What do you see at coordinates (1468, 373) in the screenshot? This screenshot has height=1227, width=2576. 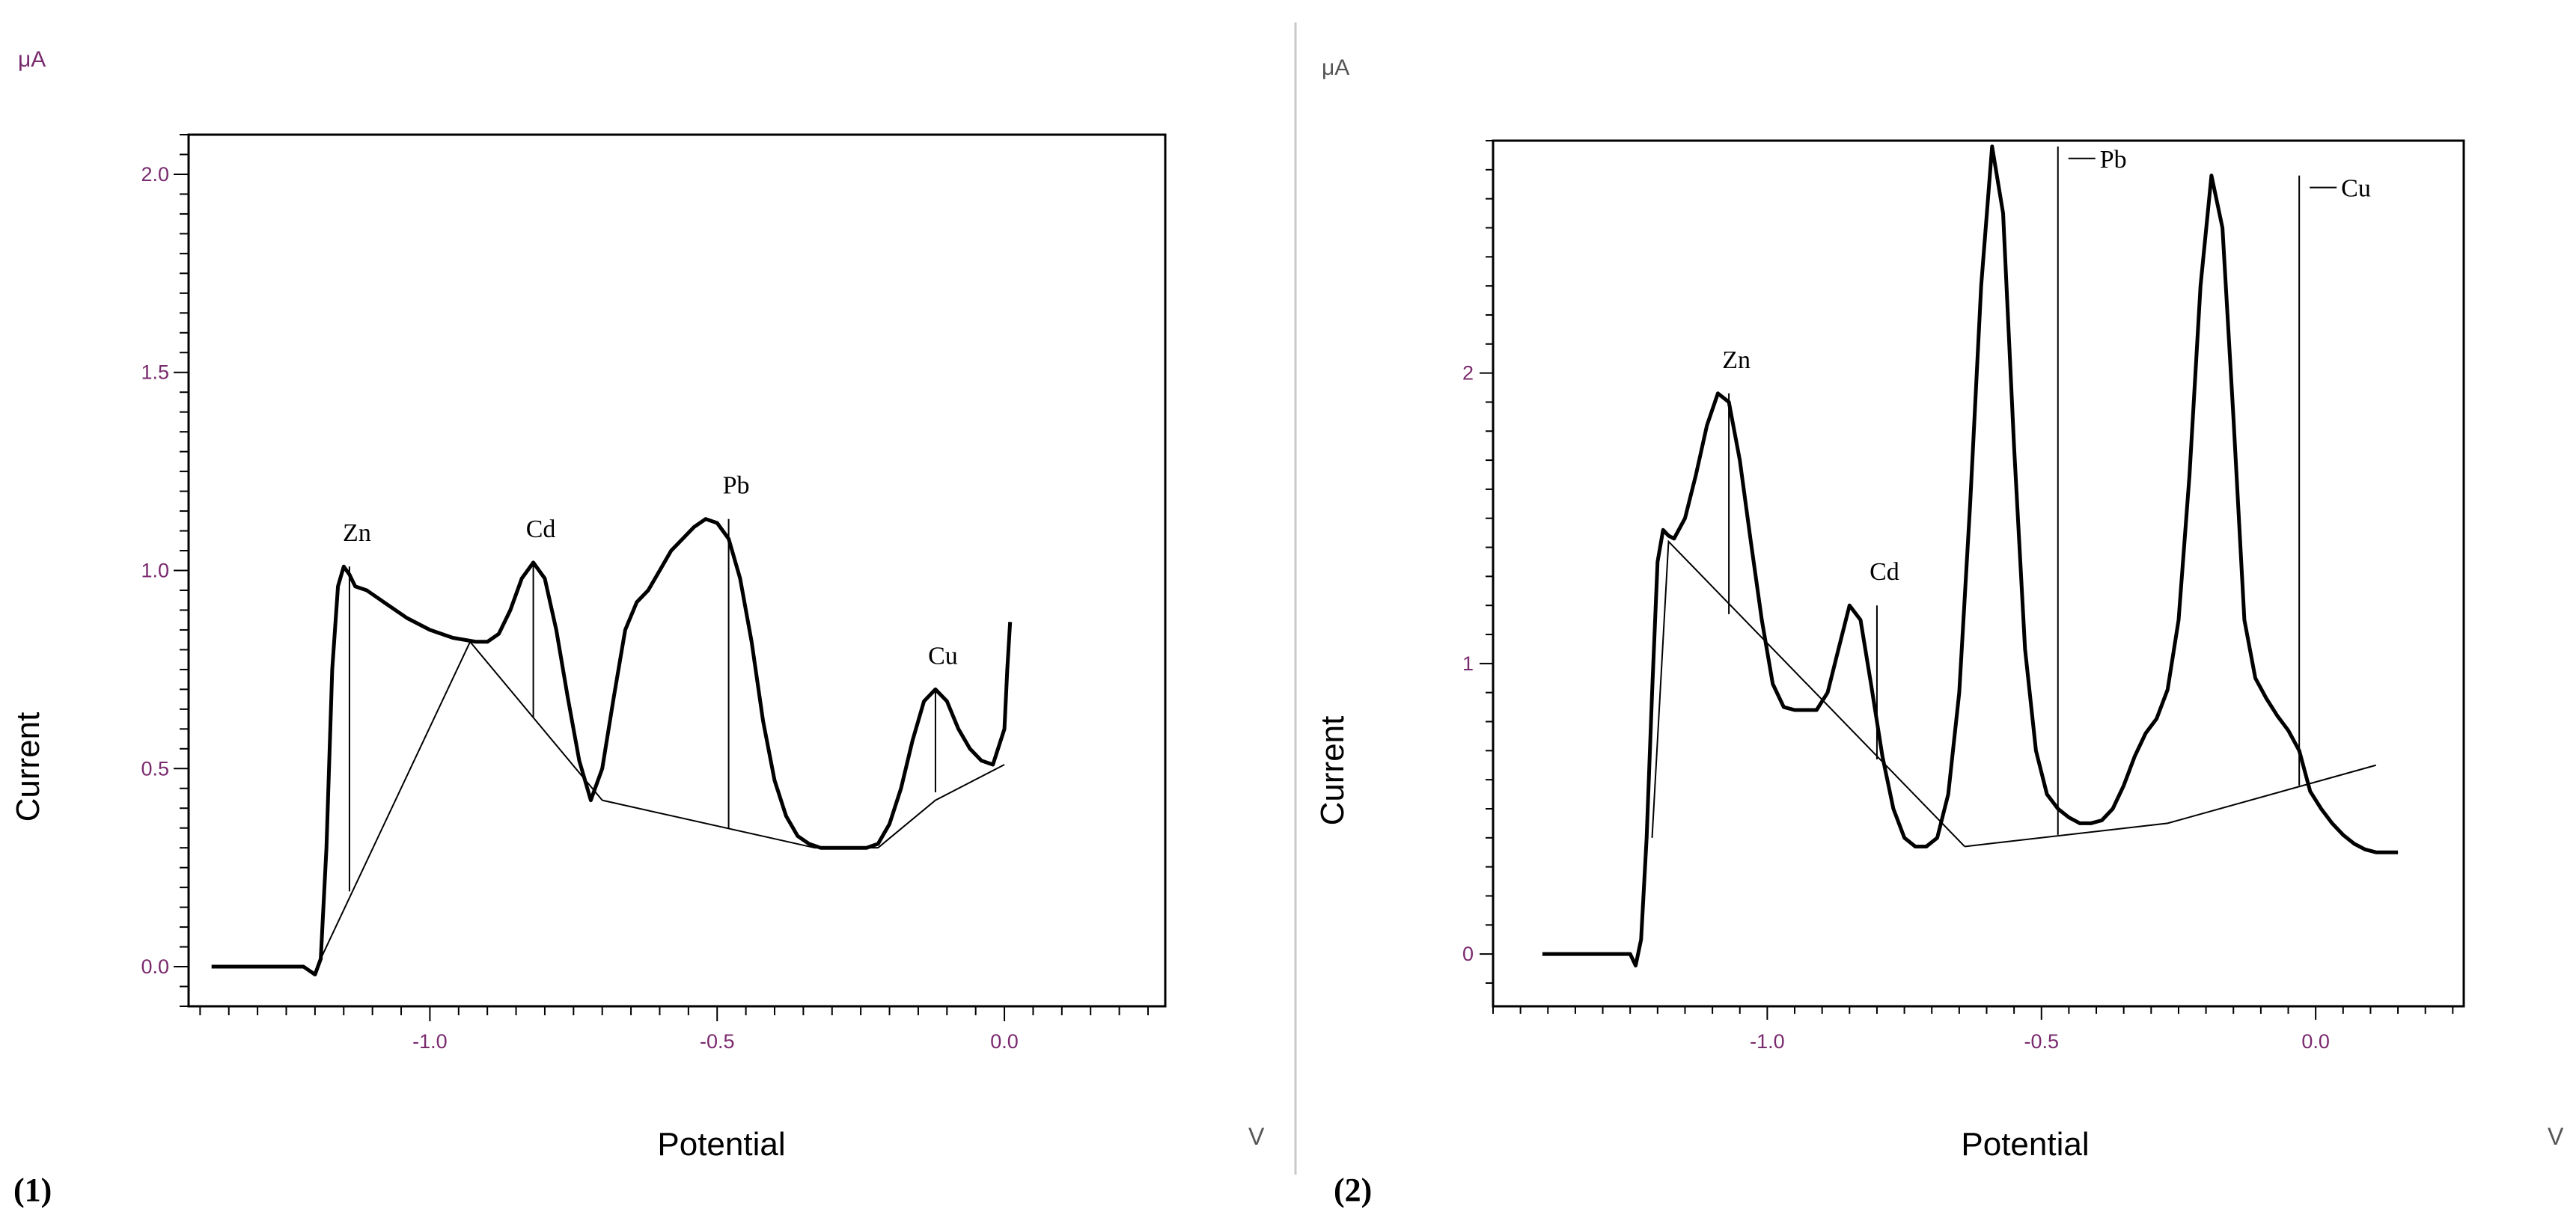 I see `y-tick-label: 2` at bounding box center [1468, 373].